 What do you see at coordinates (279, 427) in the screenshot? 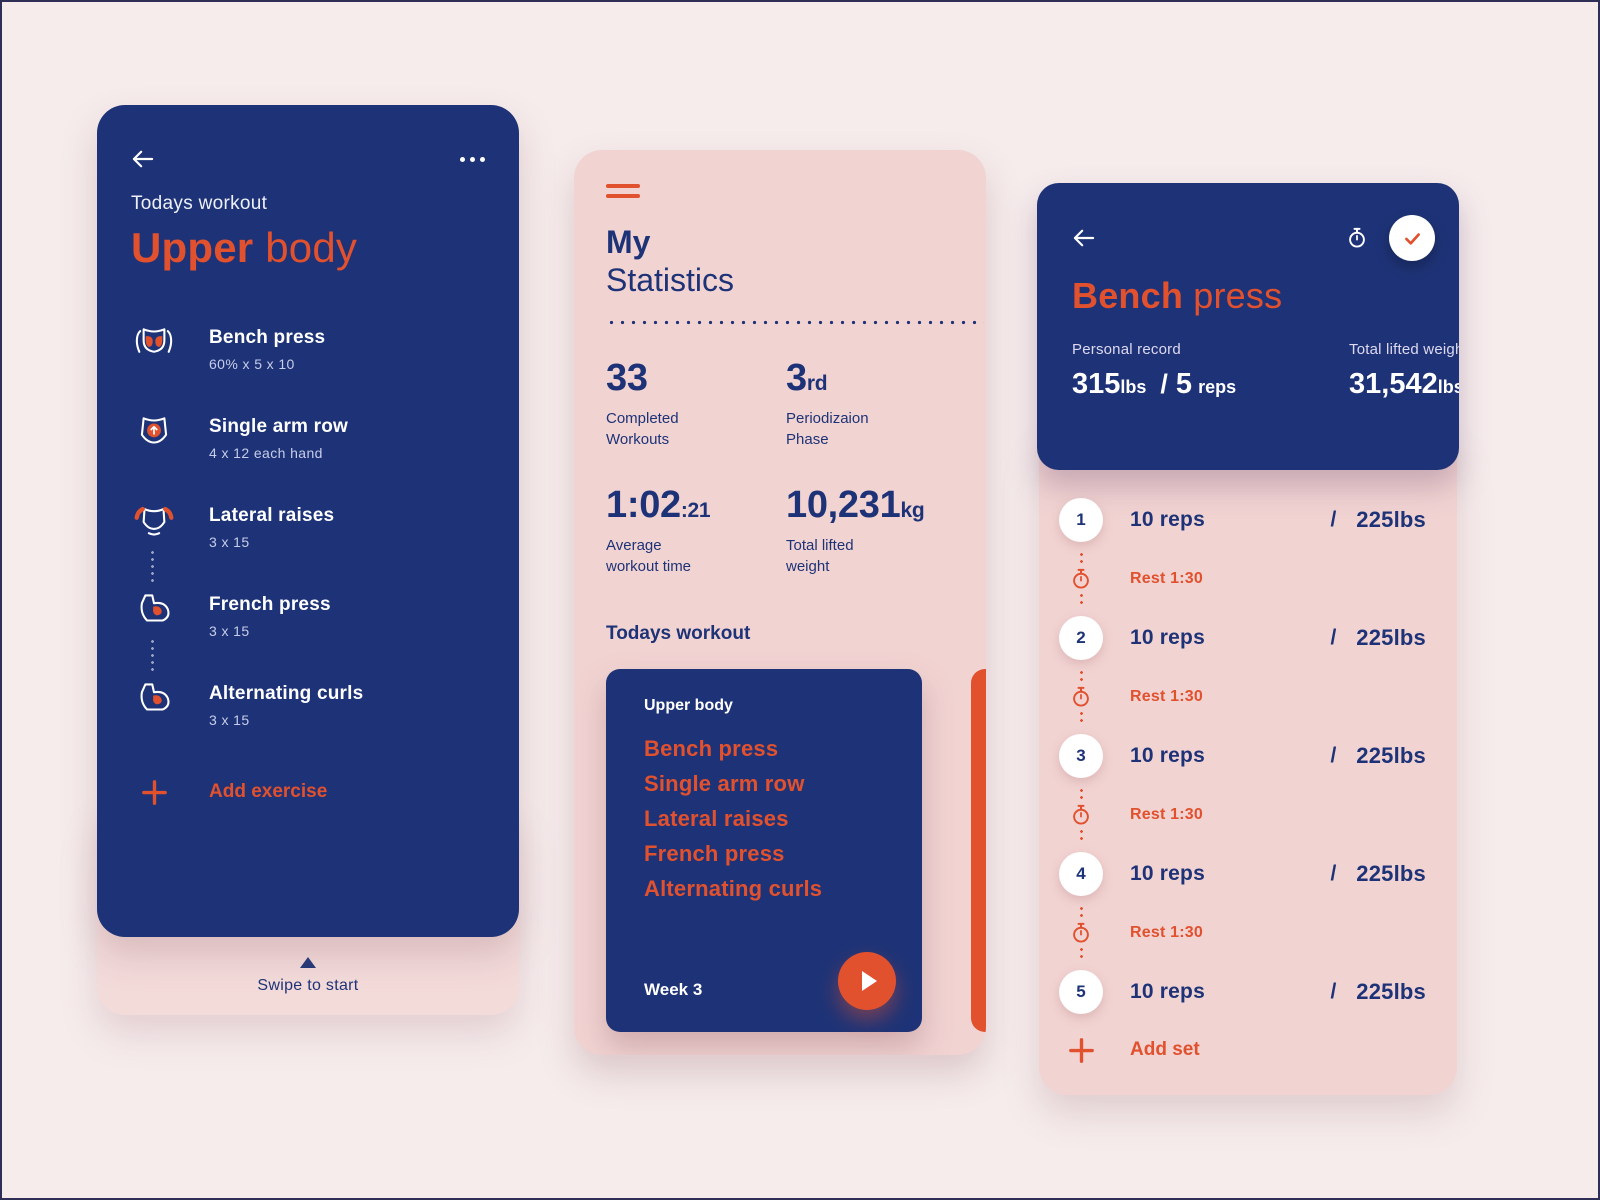
I see `exercise-name: Single arm row` at bounding box center [279, 427].